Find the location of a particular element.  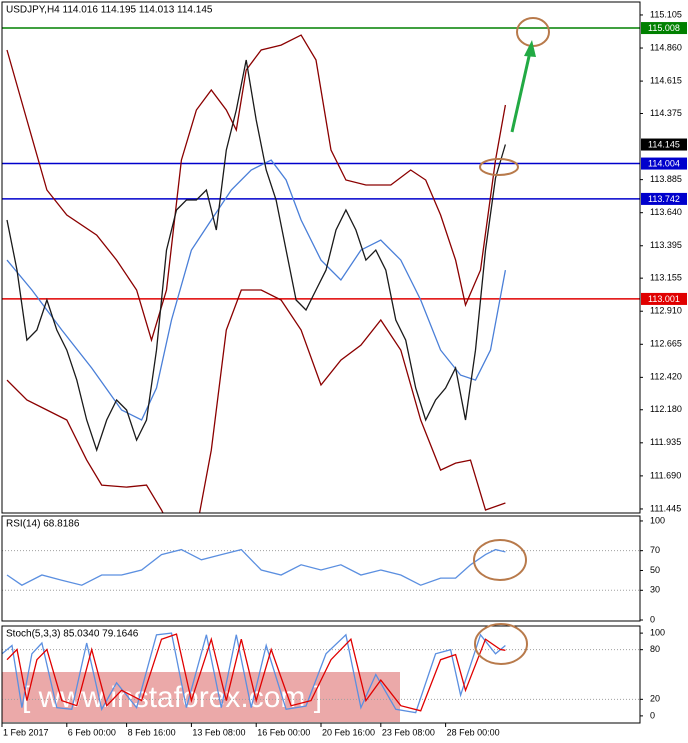

x-tick-label: 6 Feb 00:00 is located at coordinates (92, 732).